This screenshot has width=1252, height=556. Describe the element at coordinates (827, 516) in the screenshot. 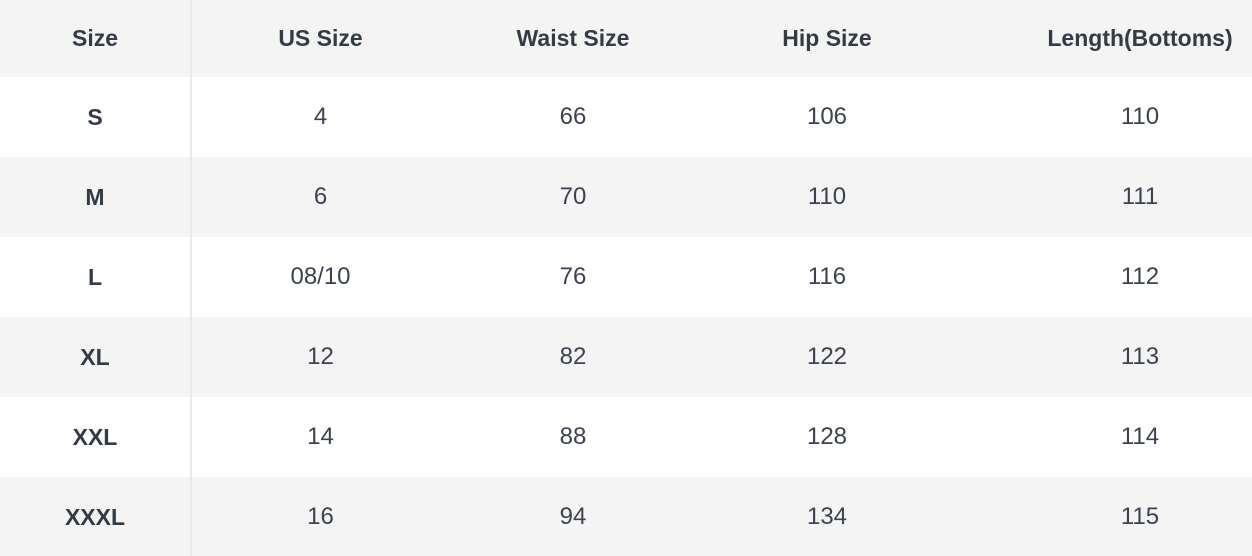

I see `cell-hip-size: 134` at that location.